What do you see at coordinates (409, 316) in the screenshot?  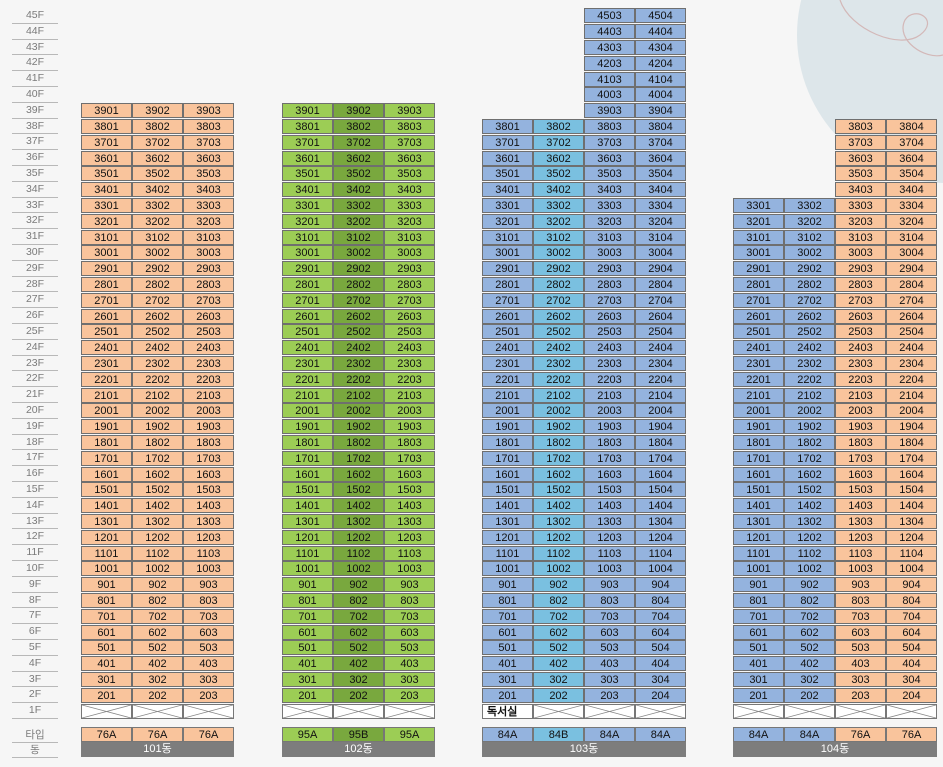 I see `unit-cell: 2603` at bounding box center [409, 316].